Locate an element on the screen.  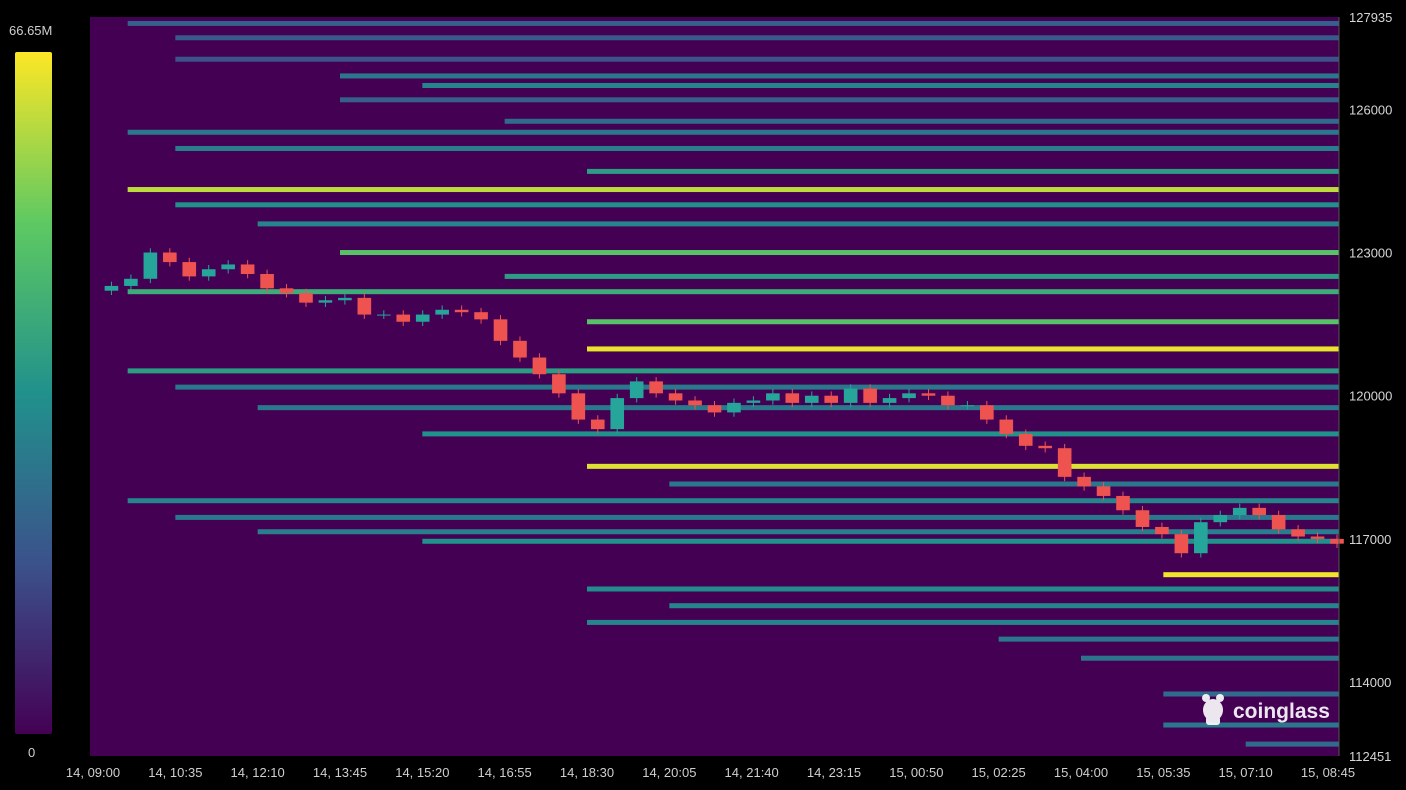
x-tick-label: 14, 12:10 is located at coordinates (258, 772).